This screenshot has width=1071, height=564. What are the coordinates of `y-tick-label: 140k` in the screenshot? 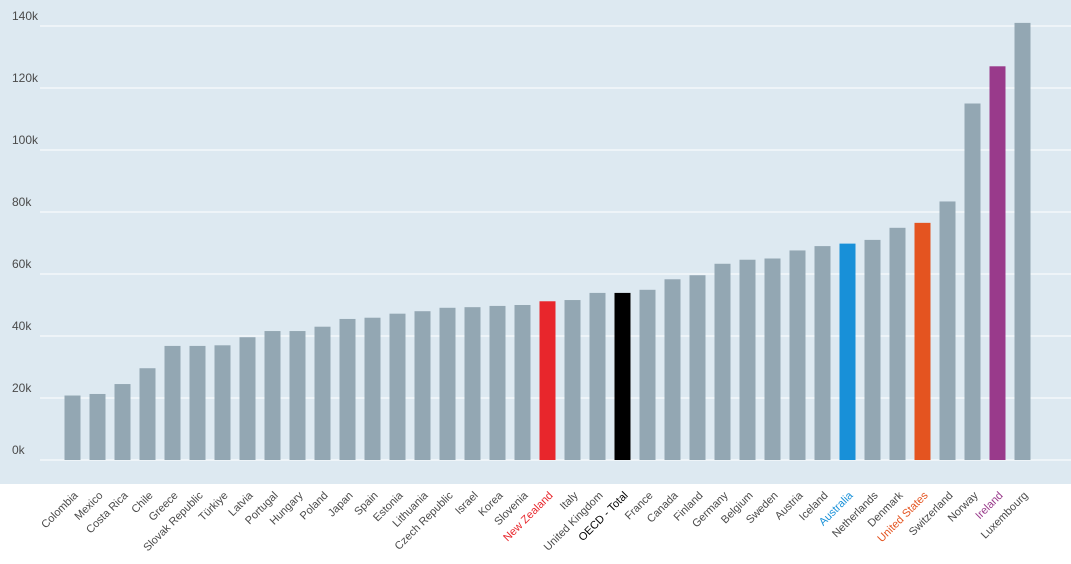 It's located at (25, 16).